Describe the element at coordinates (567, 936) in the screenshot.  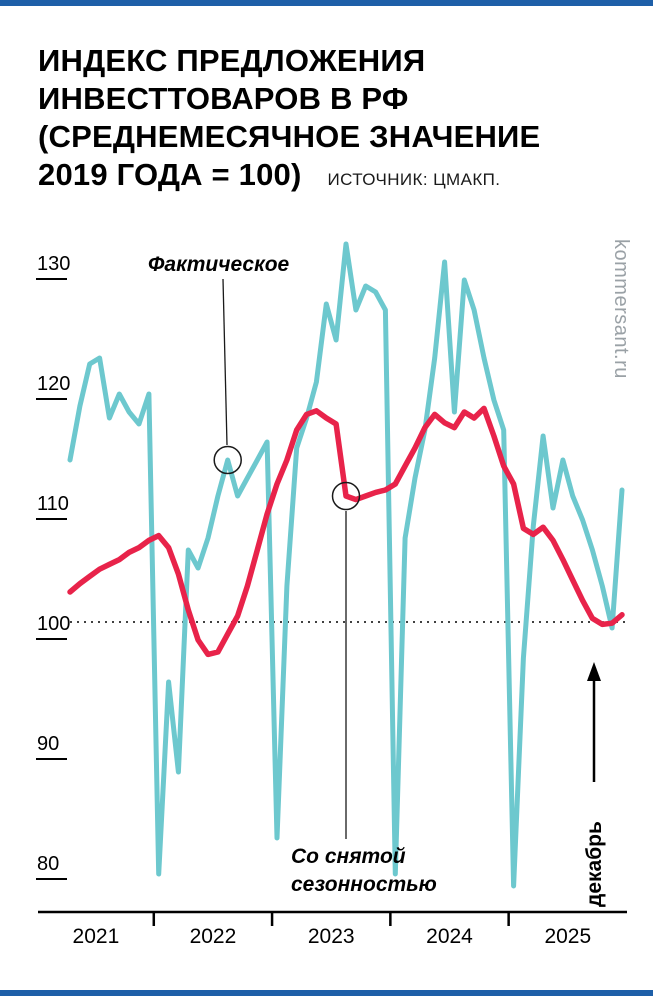
I see `x-year-label: 2025` at that location.